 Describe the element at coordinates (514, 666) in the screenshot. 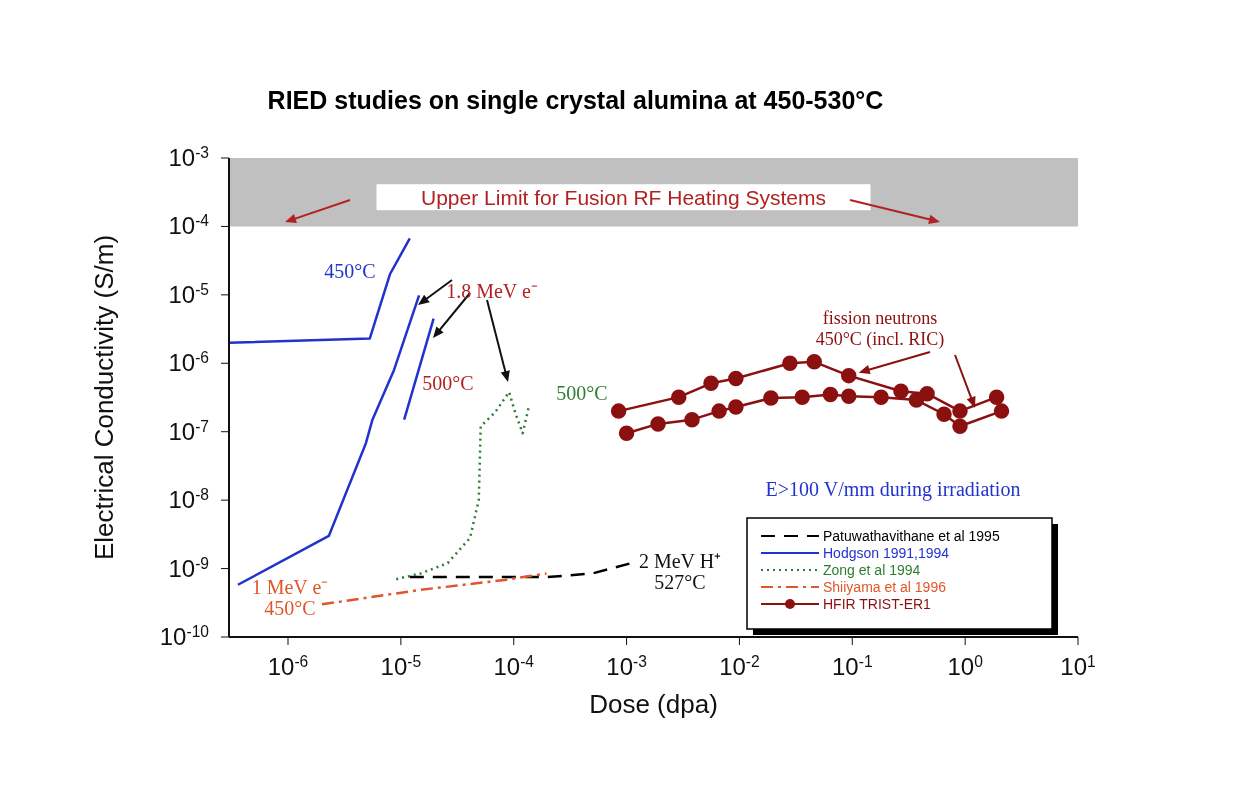

I see `x-tick-label: 10$^{-4}$` at that location.